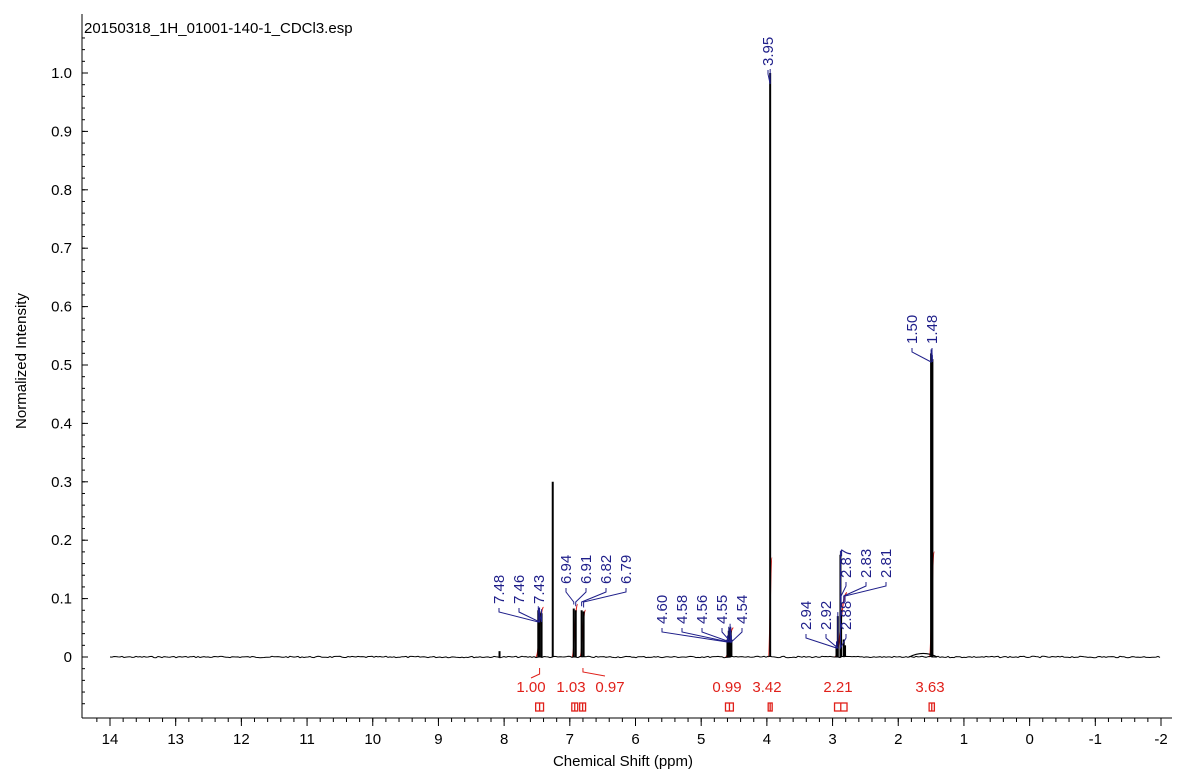 This screenshot has height=773, width=1186. Describe the element at coordinates (923, 655) in the screenshot. I see `baseline-bump` at that location.